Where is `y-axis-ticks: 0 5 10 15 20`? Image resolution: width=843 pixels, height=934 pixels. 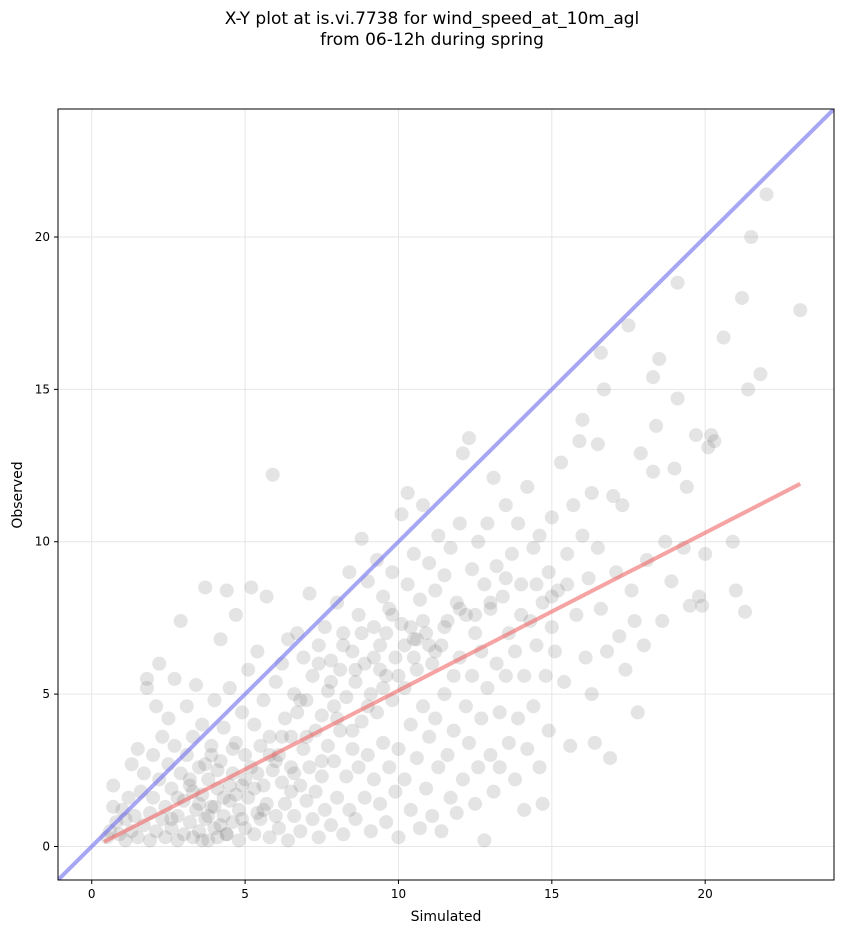 y-axis-ticks: 0 5 10 15 20 is located at coordinates (46, 541).